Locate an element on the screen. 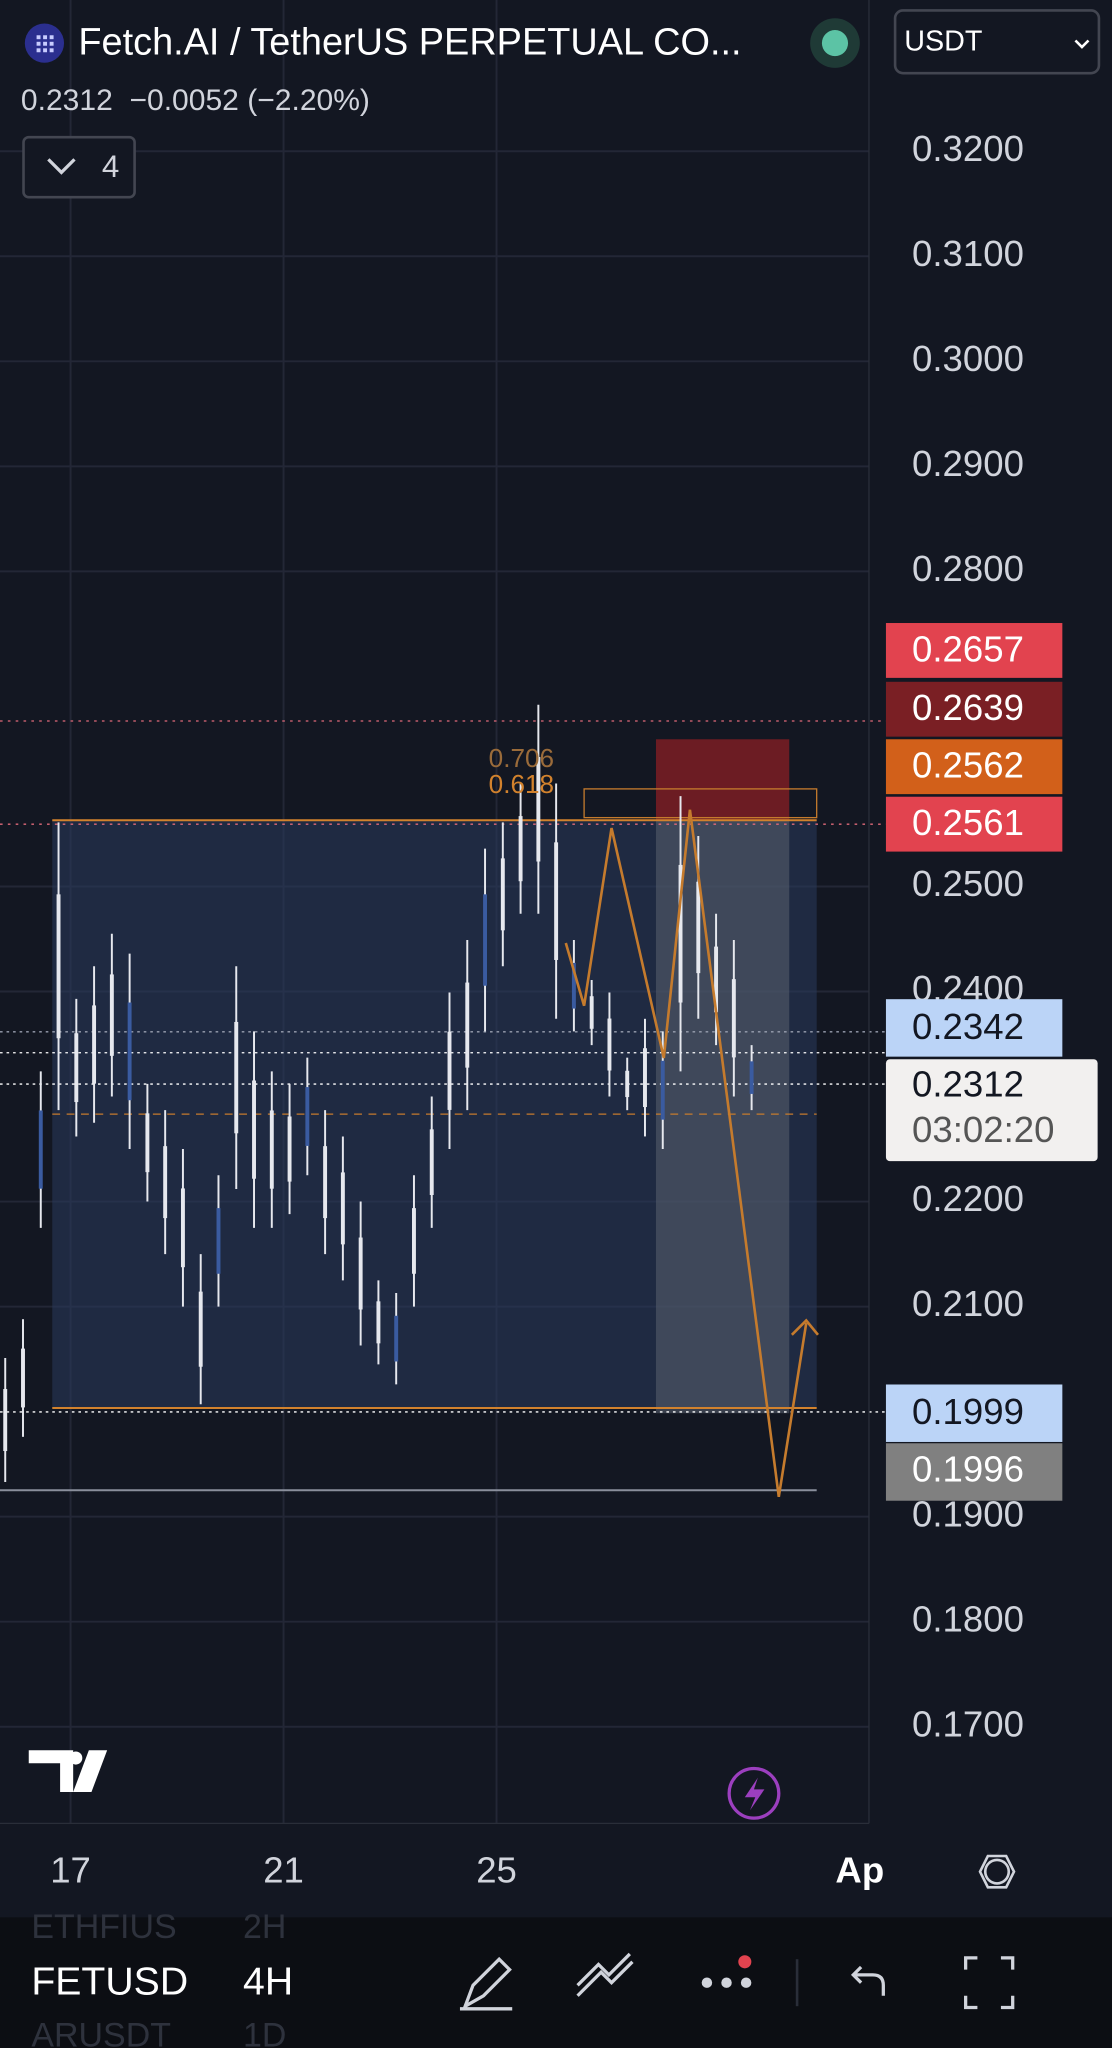 This screenshot has height=2048, width=1112. y-tick-label: 0.3200 is located at coordinates (968, 148).